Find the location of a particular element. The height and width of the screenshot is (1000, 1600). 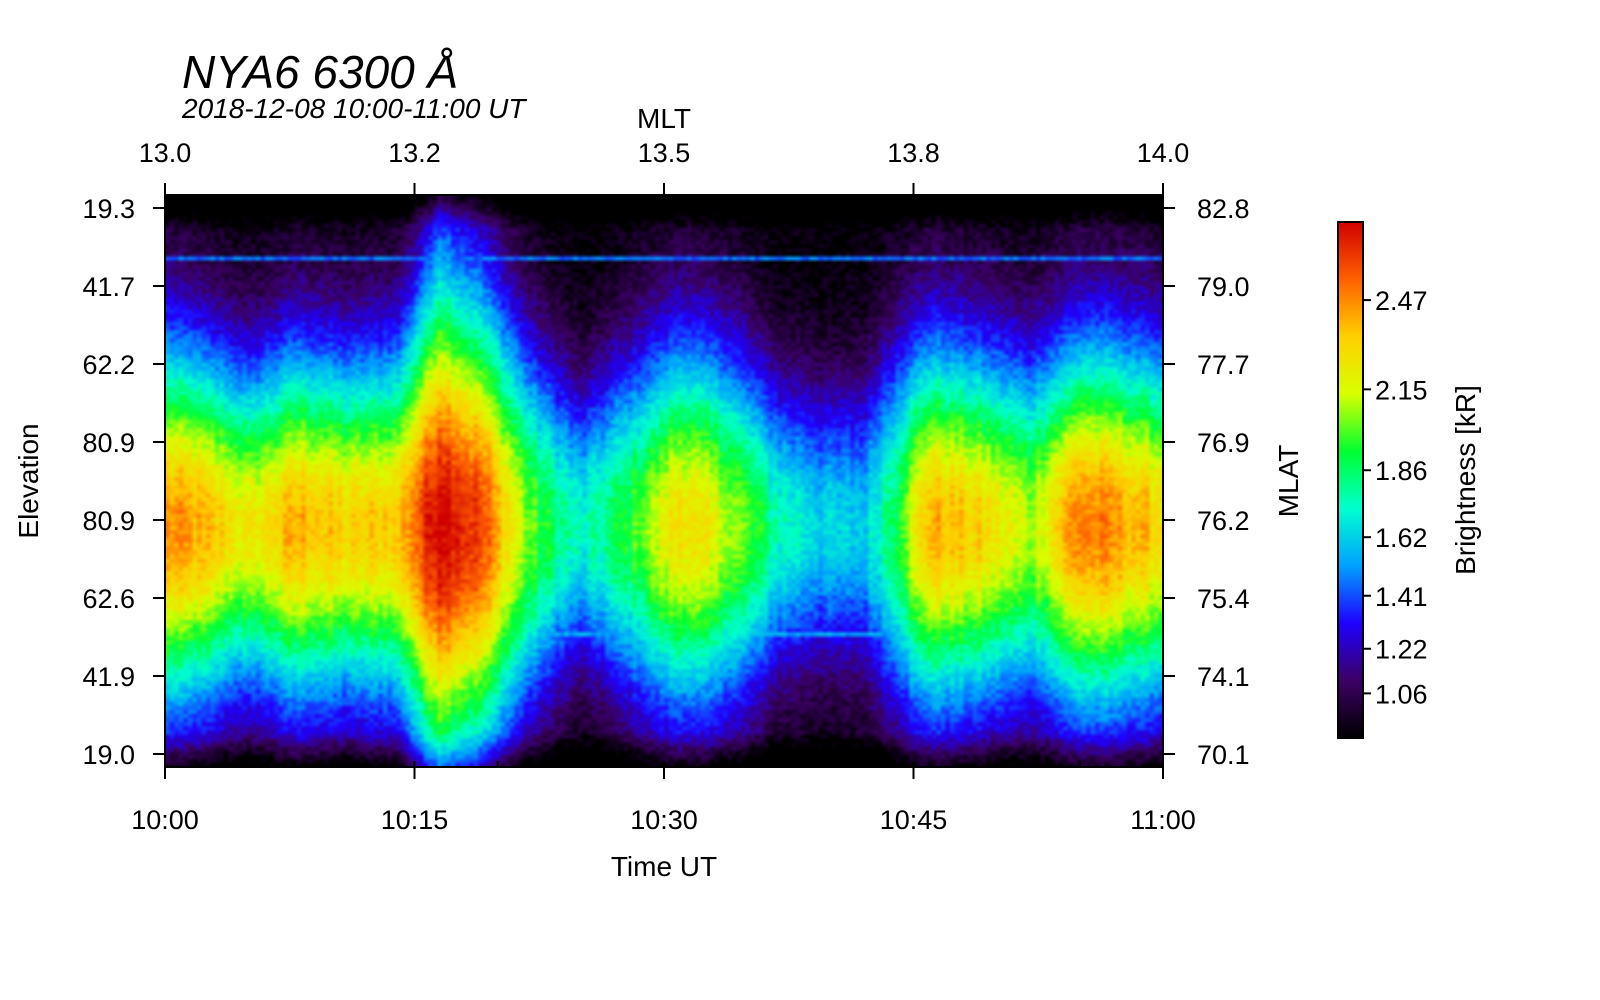

x-top-tick-label: 13.5 is located at coordinates (664, 153).